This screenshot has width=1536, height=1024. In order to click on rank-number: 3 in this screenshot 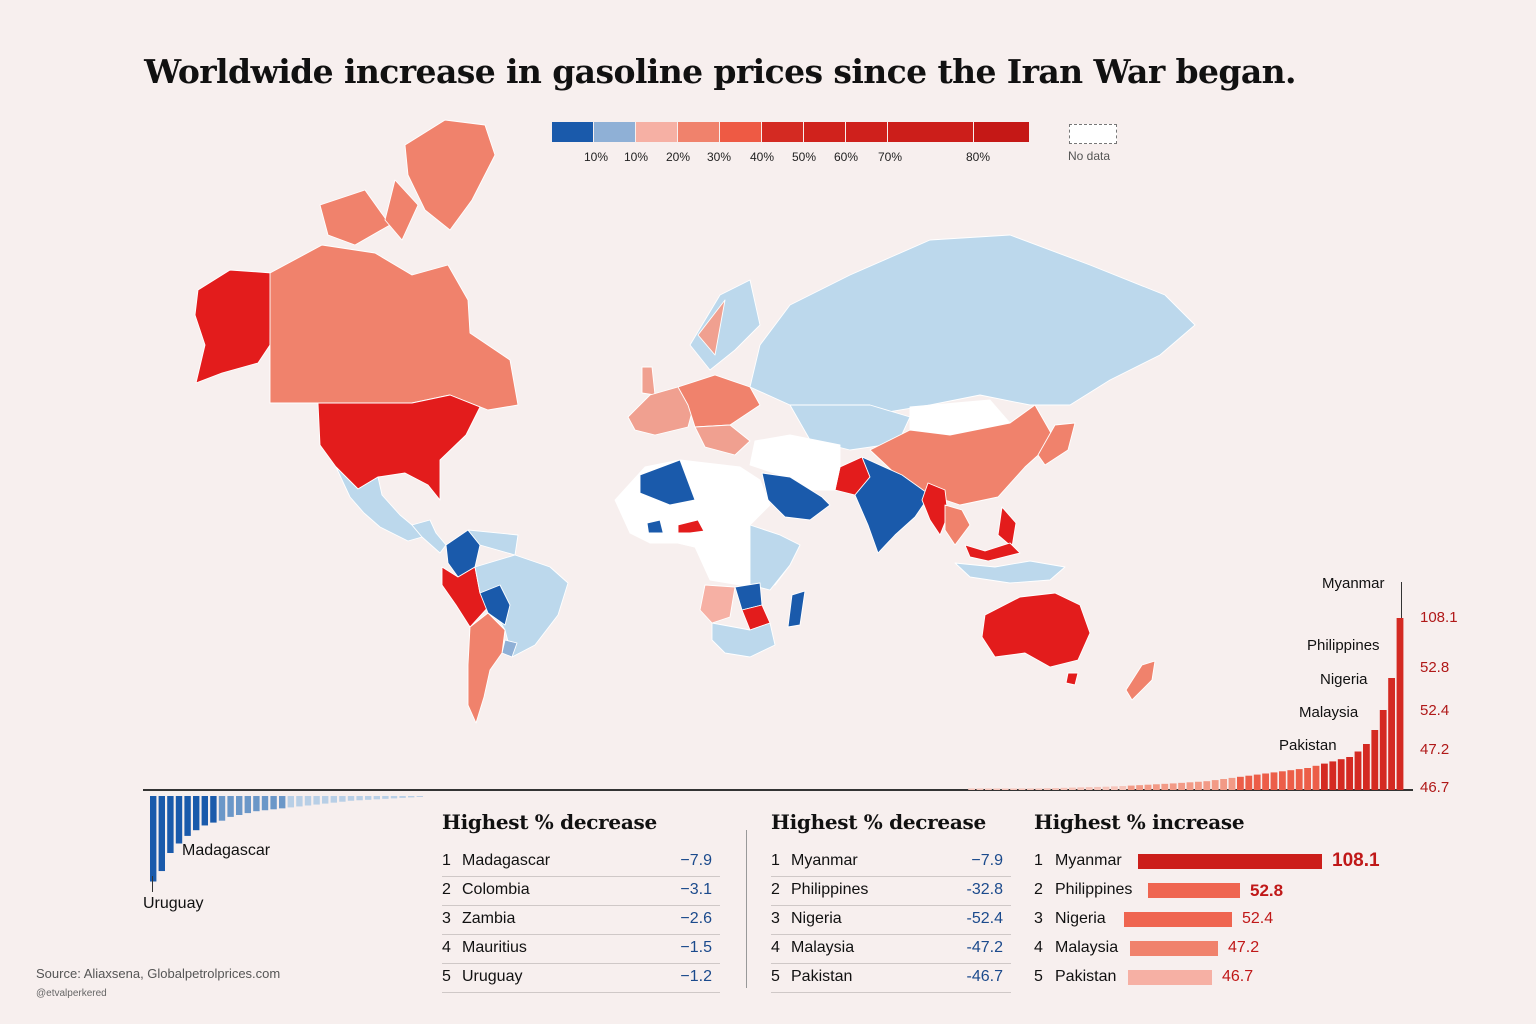, I will do `click(1038, 918)`.